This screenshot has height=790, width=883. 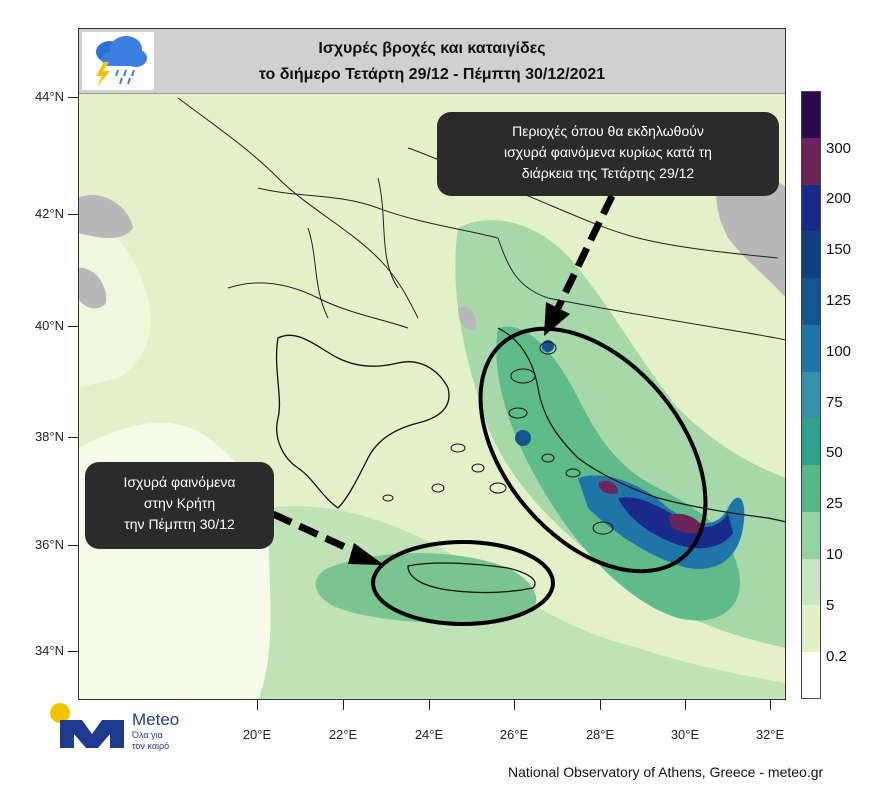 I want to click on lat-label-36: 36°N, so click(x=49, y=544).